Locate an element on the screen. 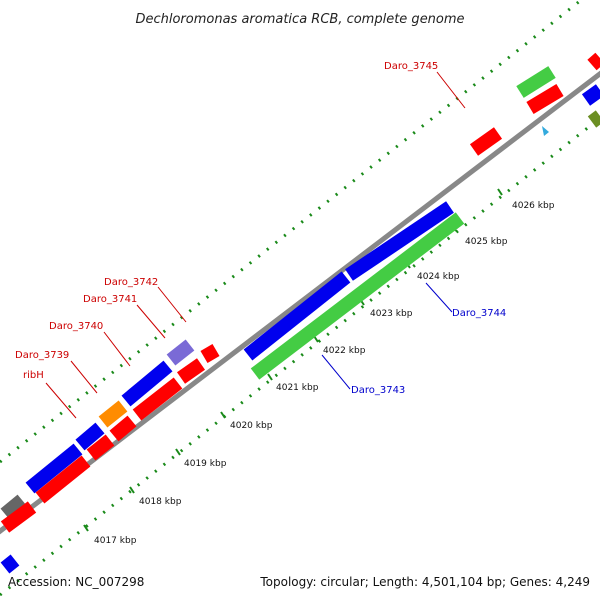  scale-label: 4020 kbp is located at coordinates (251, 426).